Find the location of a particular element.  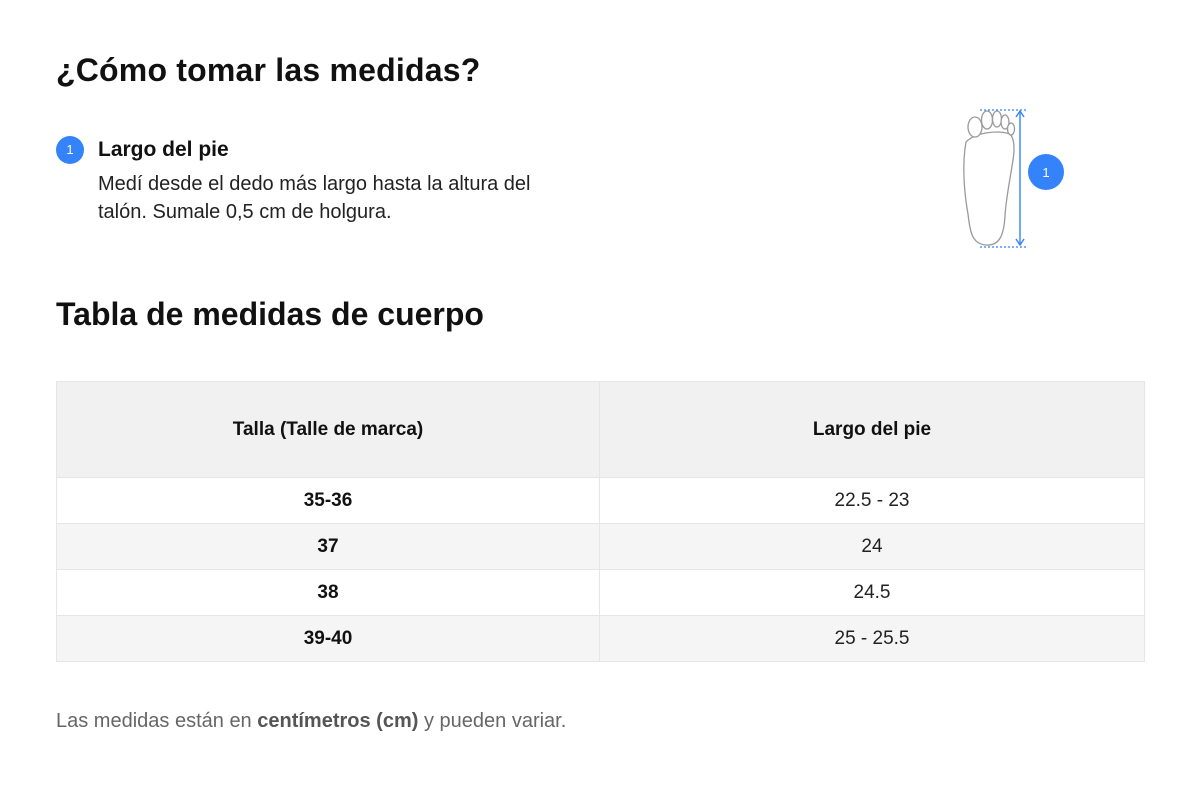

foot-measure-icon: 1 is located at coordinates (1015, 179).